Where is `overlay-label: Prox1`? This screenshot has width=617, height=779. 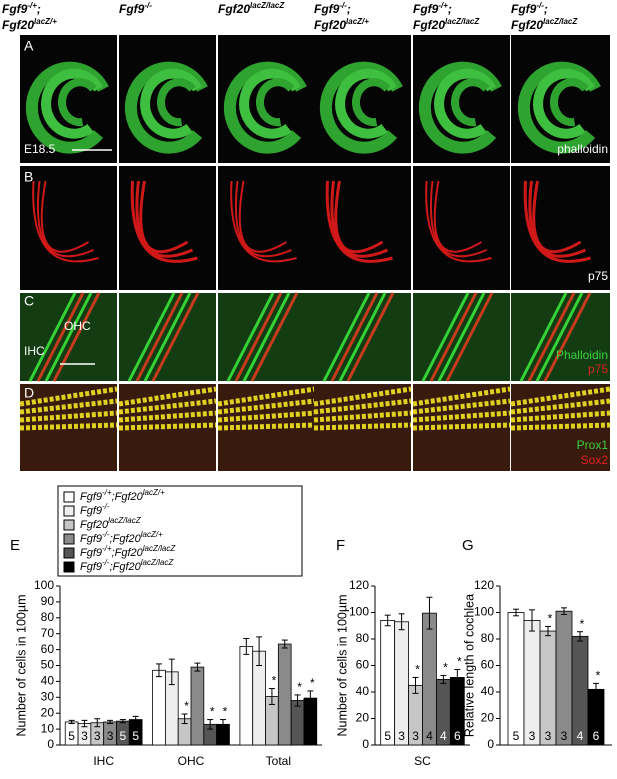 overlay-label: Prox1 is located at coordinates (593, 445).